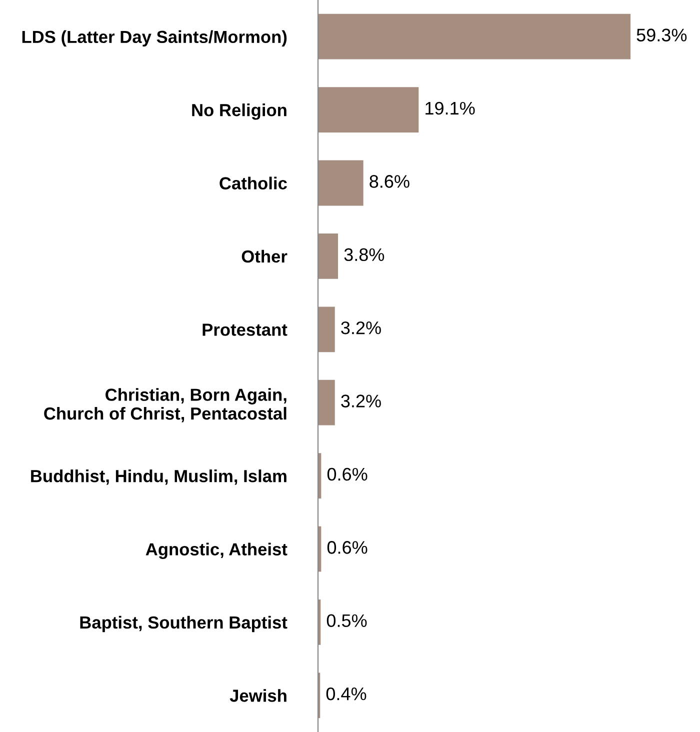 Image resolution: width=700 pixels, height=732 pixels. I want to click on y-tick-label: Protestant, so click(245, 330).